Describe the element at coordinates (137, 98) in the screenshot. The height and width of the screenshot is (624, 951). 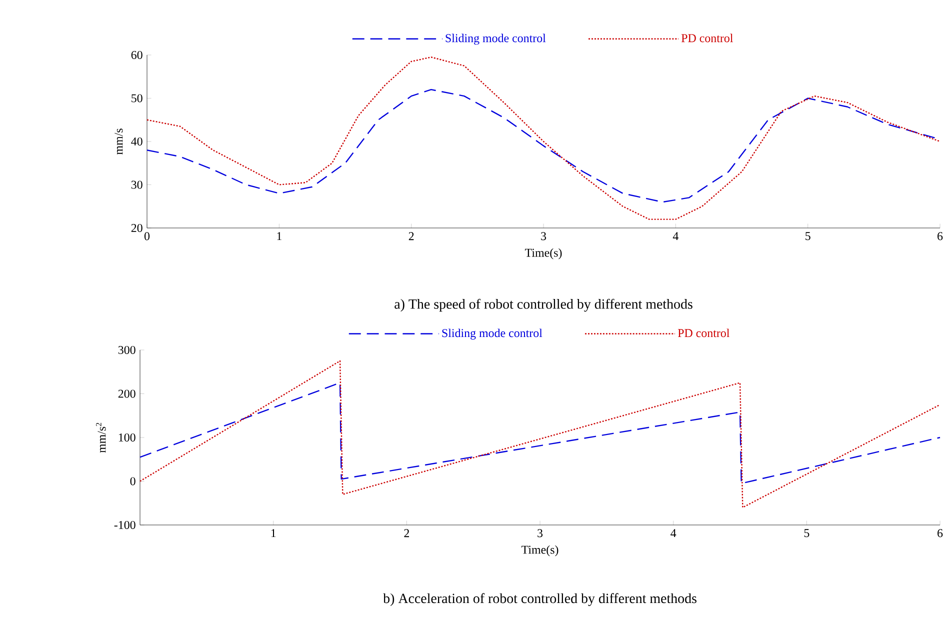
I see `y-tick-label: 50` at that location.